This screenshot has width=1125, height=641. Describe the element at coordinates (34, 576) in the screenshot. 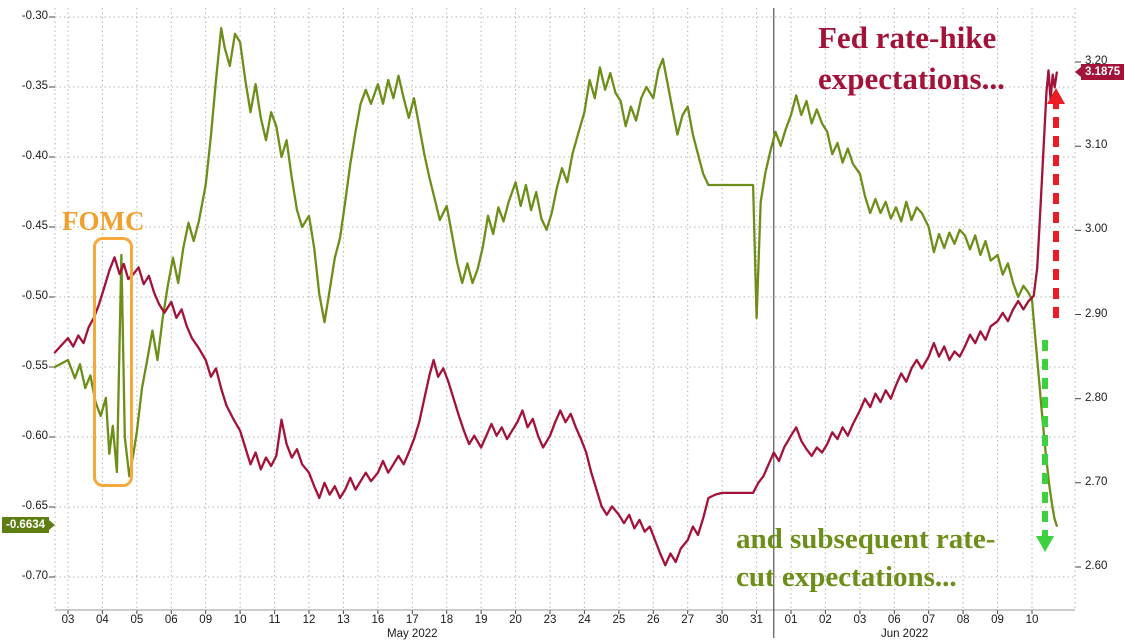

I see `left-axis-tick-label: -0.70` at that location.